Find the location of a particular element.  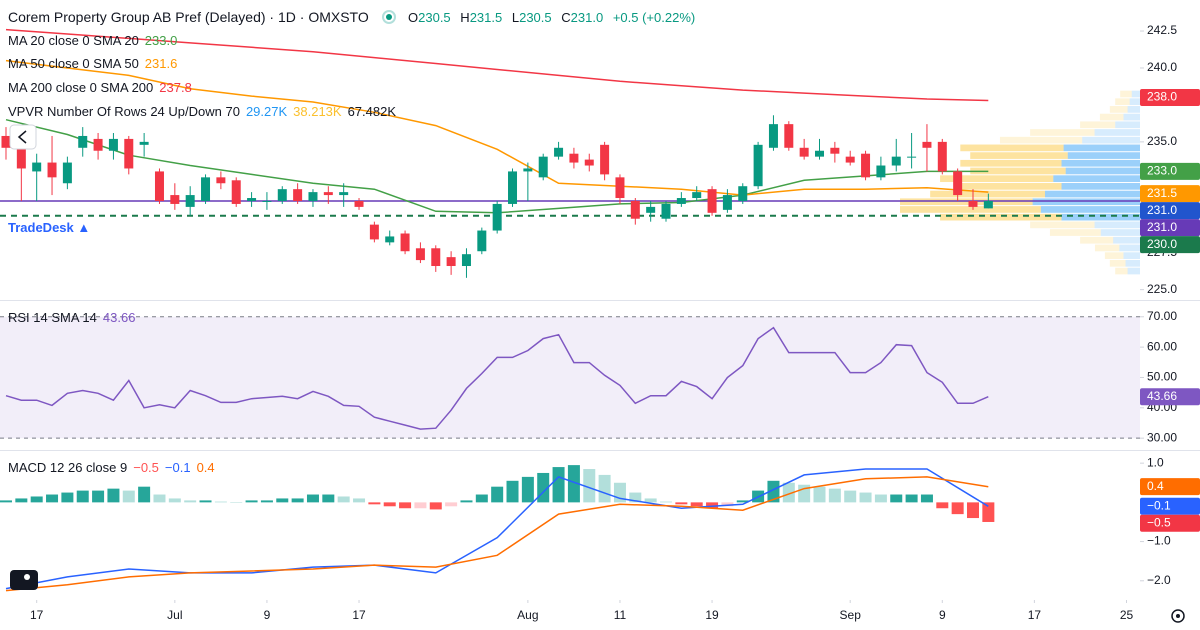

price-badge-label: 43.66 is located at coordinates (1162, 396).